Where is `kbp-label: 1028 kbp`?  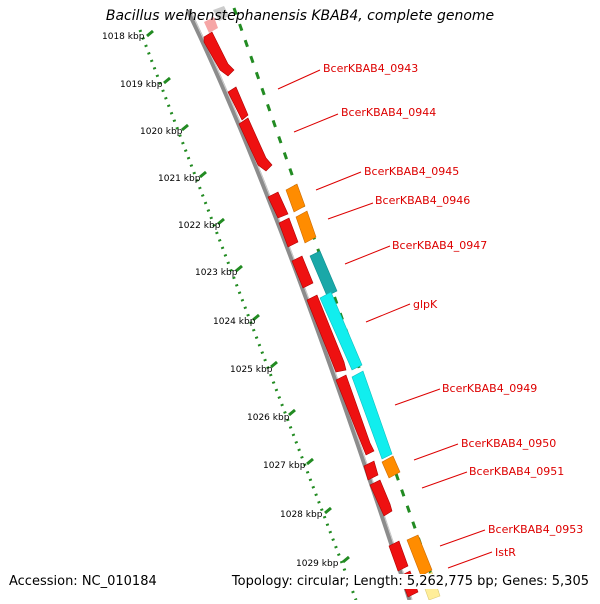
kbp-label: 1028 kbp is located at coordinates (301, 515).